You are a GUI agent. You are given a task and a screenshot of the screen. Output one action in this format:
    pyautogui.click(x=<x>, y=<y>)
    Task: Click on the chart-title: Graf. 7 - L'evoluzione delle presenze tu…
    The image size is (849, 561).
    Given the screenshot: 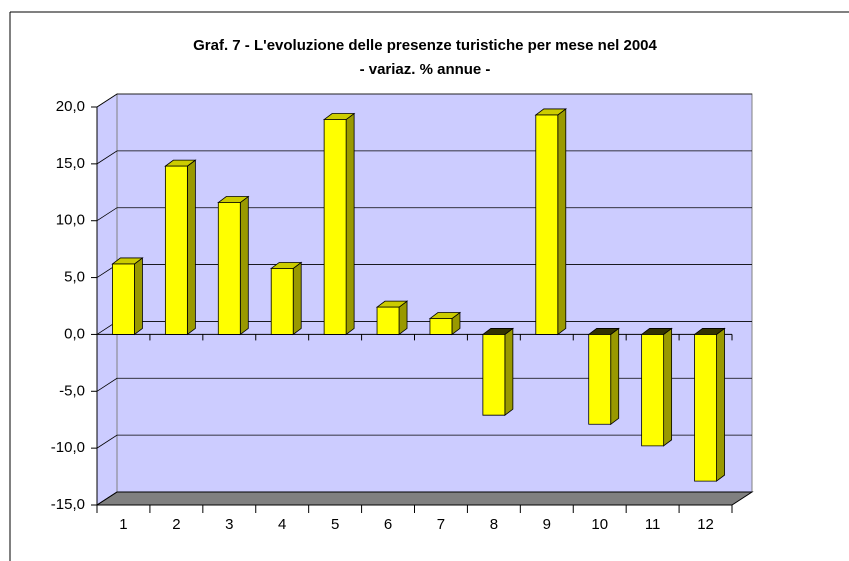 What is the action you would take?
    pyautogui.click(x=425, y=45)
    